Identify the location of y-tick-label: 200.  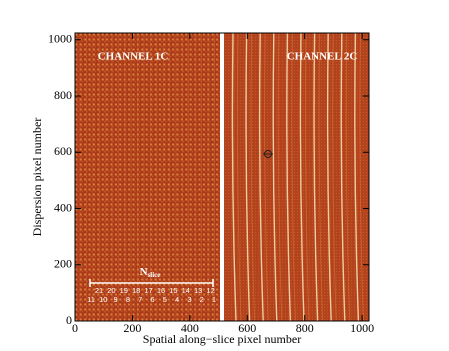
(63, 264).